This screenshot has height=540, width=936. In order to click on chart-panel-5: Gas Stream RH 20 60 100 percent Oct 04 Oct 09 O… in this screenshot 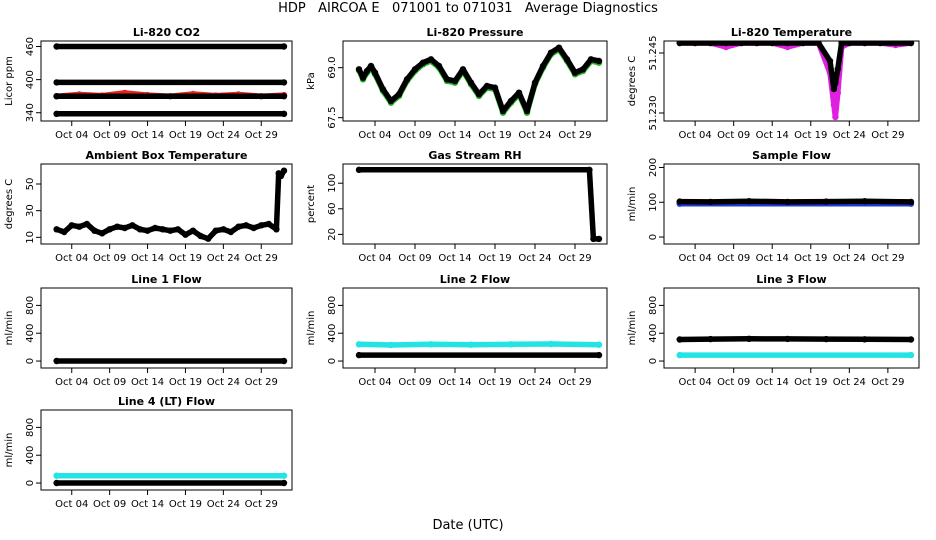, I will do `click(457, 206)`.